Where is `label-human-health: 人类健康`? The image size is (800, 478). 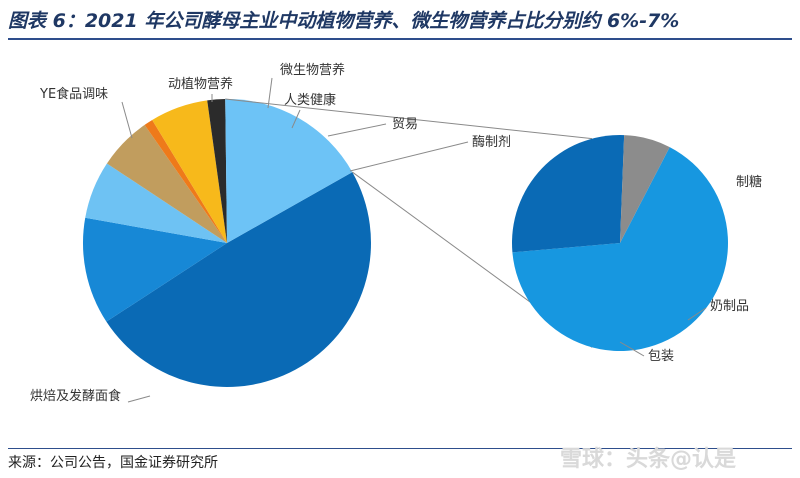
label-human-health: 人类健康 is located at coordinates (310, 100).